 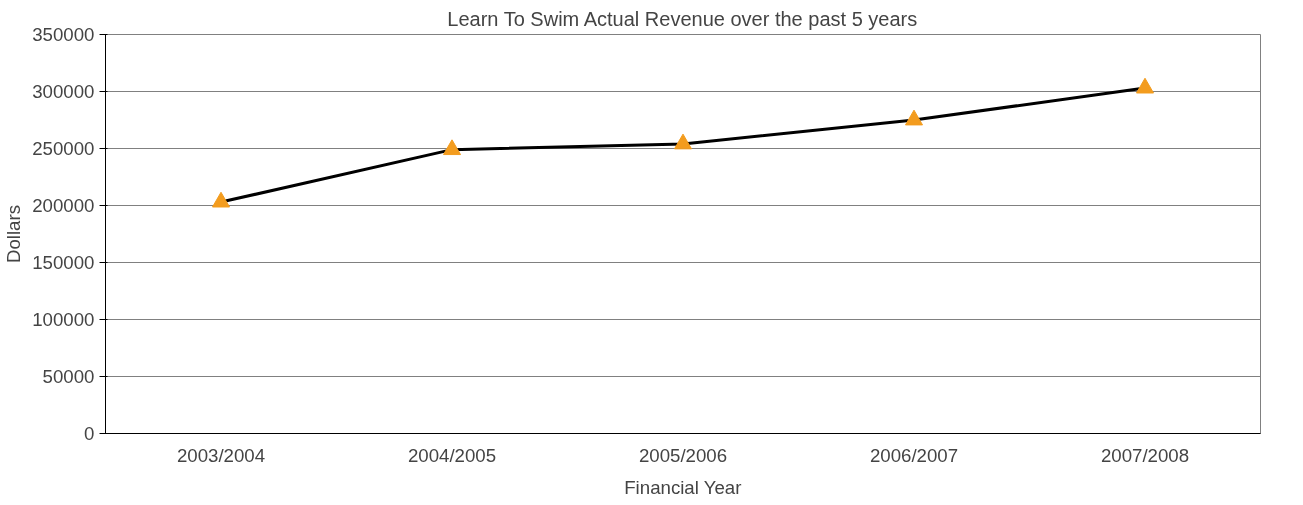 I want to click on x-tick-label: 2007/2008, so click(x=1145, y=455).